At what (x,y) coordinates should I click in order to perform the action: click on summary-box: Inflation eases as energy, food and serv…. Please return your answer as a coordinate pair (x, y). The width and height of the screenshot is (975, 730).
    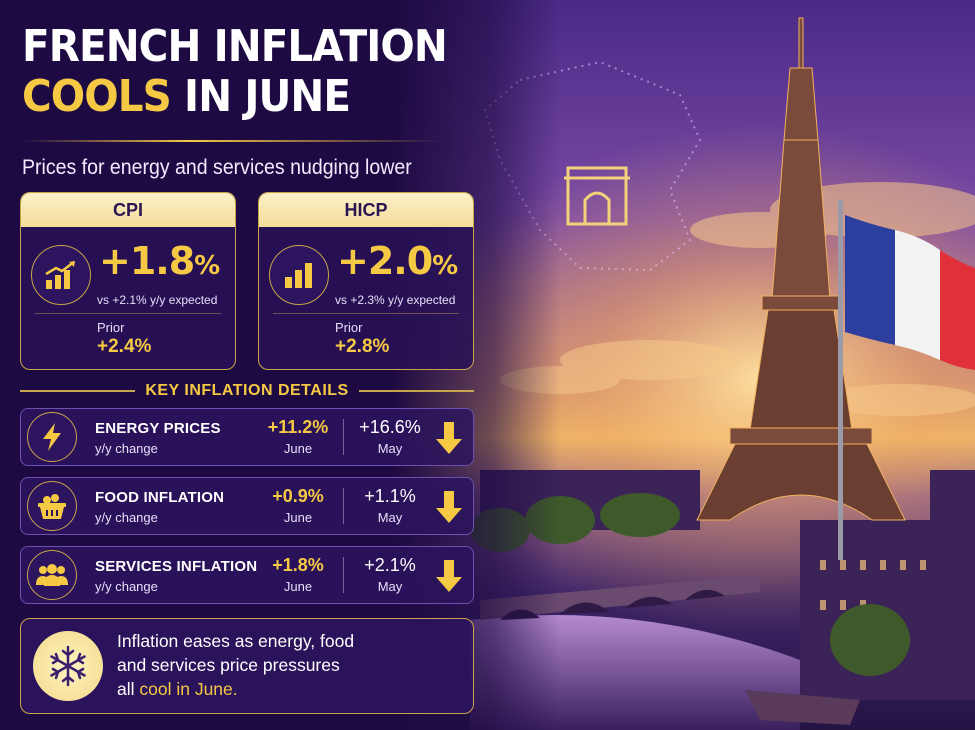
    Looking at the image, I should click on (247, 666).